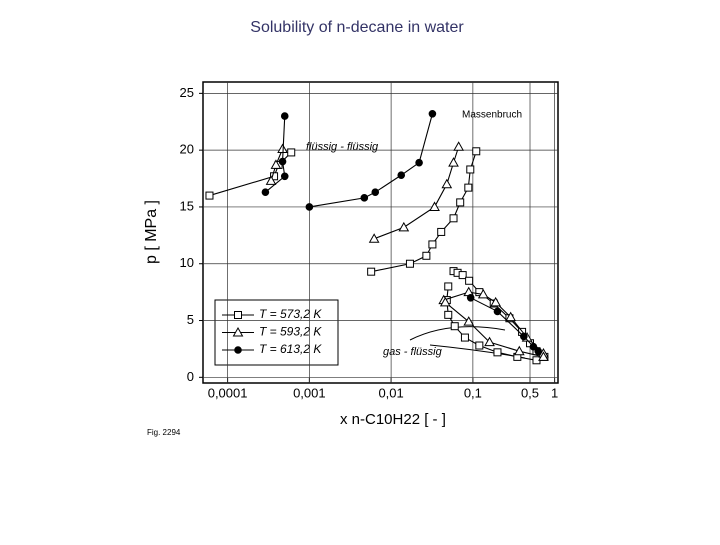  Describe the element at coordinates (530, 392) in the screenshot. I see `x-tick-label: 0,5` at that location.